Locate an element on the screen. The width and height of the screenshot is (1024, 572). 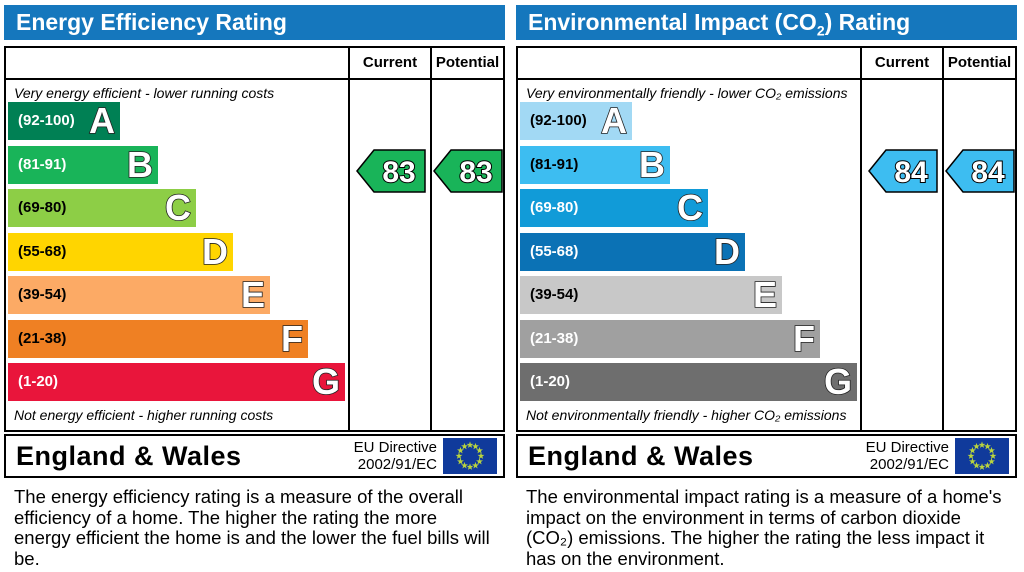
current-rating-arrow: 84 is located at coordinates (903, 171).